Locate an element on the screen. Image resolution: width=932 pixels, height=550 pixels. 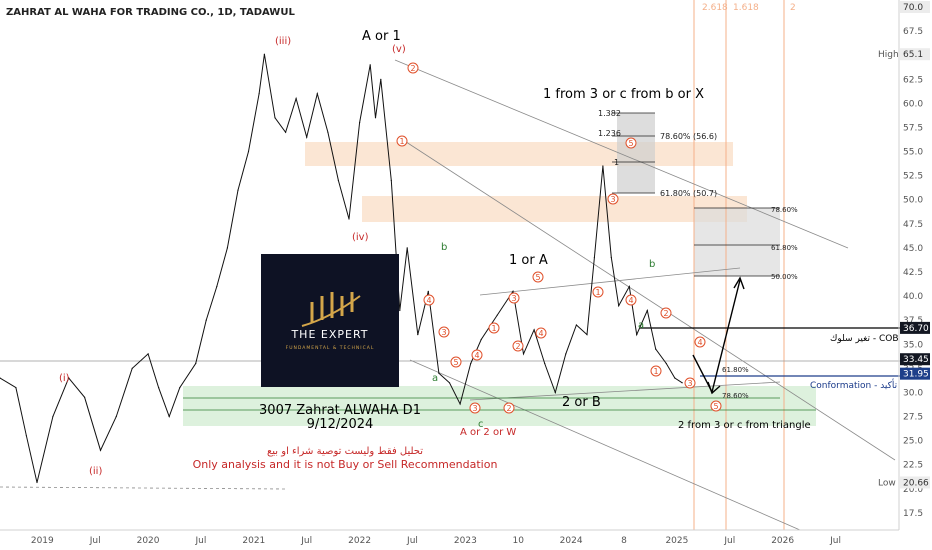
marker-4a: 4 is located at coordinates (429, 300).